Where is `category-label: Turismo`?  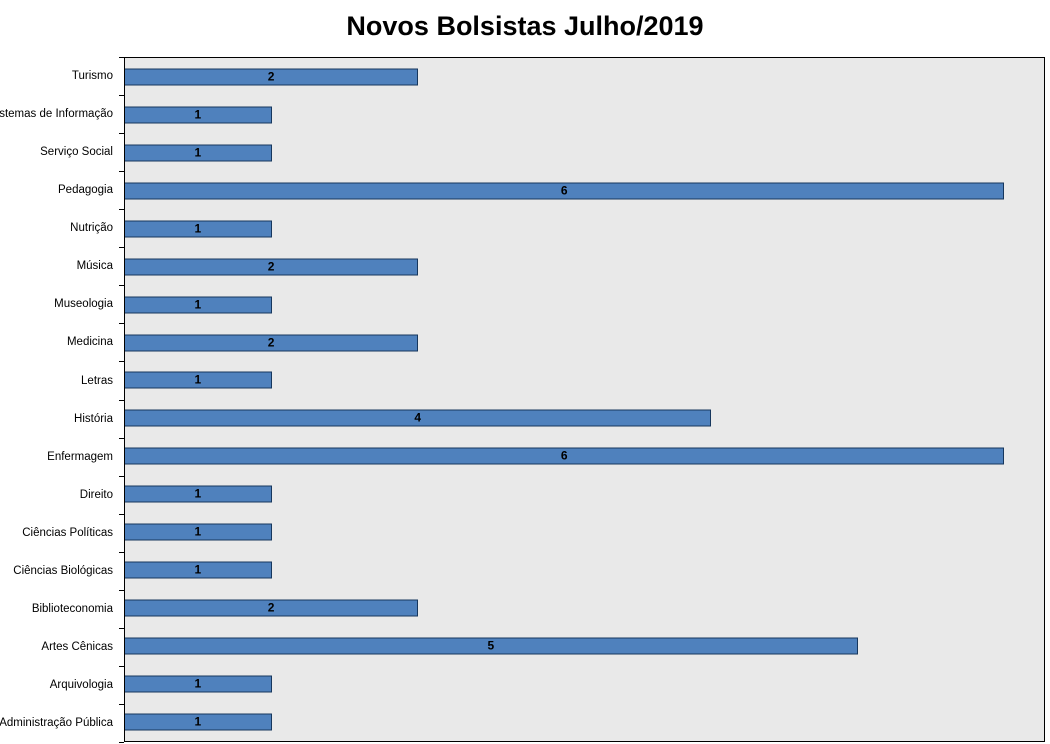 category-label: Turismo is located at coordinates (92, 76).